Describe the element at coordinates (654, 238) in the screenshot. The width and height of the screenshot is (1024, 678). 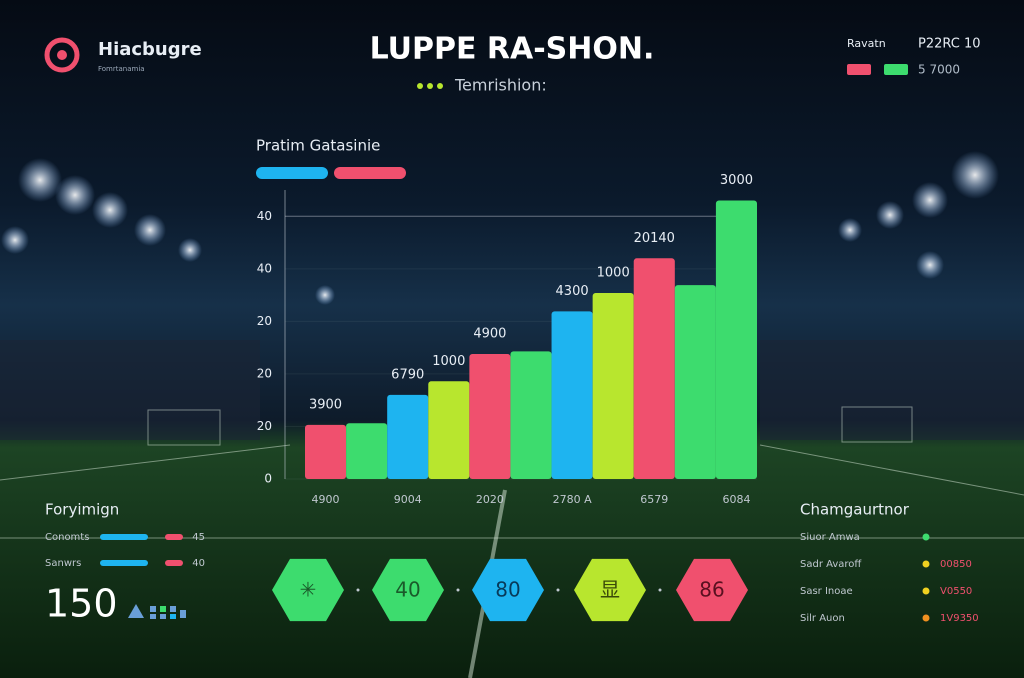
I see `value-label: 20140` at that location.